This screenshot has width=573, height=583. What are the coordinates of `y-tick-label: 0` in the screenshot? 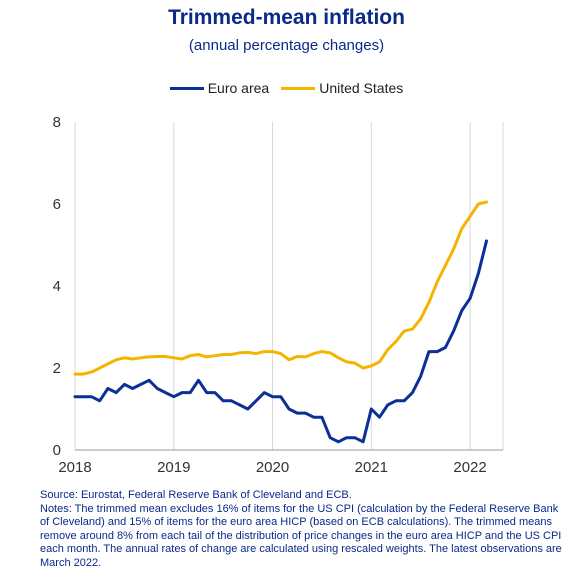 It's located at (57, 450).